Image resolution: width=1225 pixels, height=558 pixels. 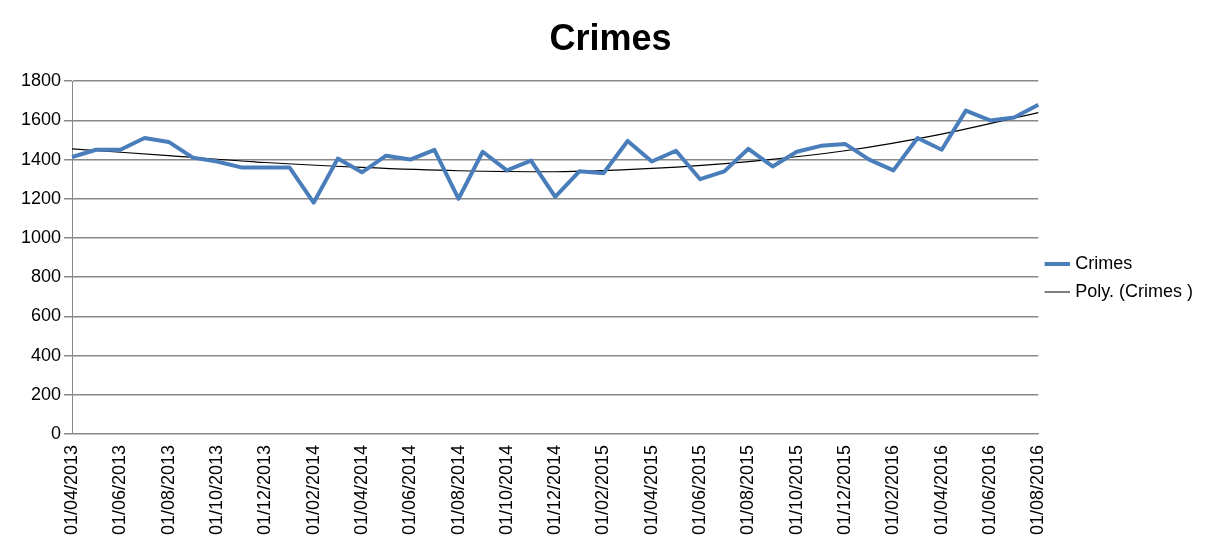 What do you see at coordinates (747, 490) in the screenshot?
I see `x-tick-label: 01/08/2015` at bounding box center [747, 490].